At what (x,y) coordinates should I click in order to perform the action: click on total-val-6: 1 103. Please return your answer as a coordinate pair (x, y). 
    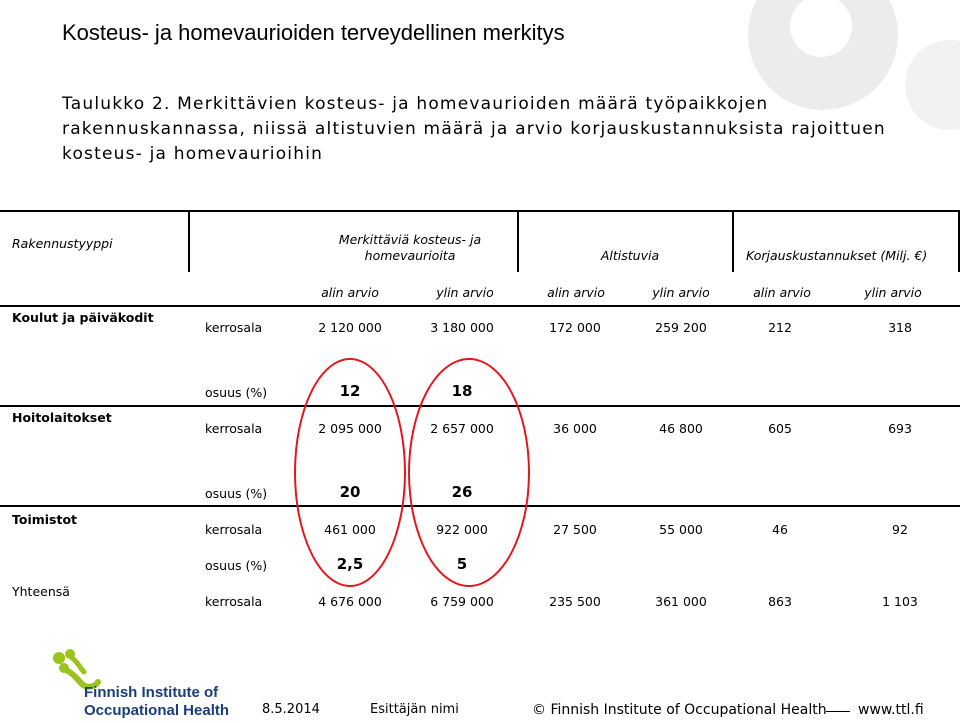
    Looking at the image, I should click on (900, 601).